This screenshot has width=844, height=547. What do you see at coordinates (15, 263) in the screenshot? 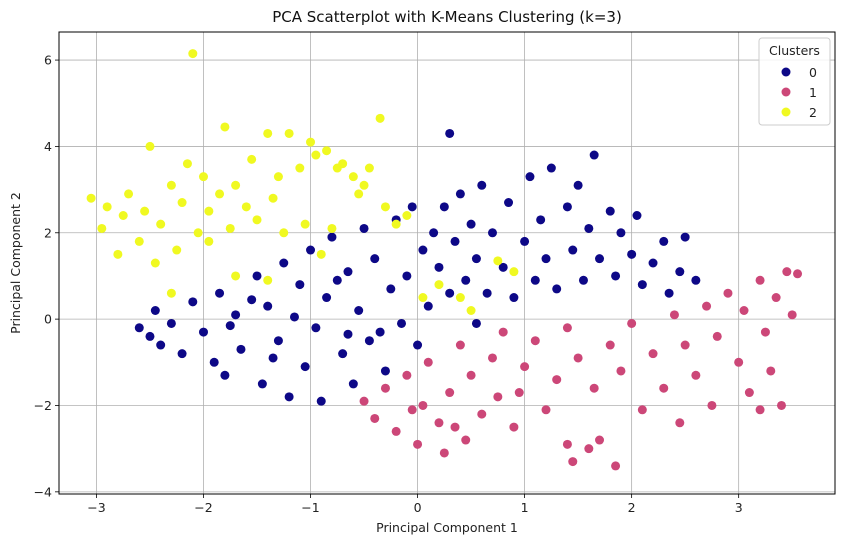
I see `y-axis-label: Principal Component 2` at bounding box center [15, 263].